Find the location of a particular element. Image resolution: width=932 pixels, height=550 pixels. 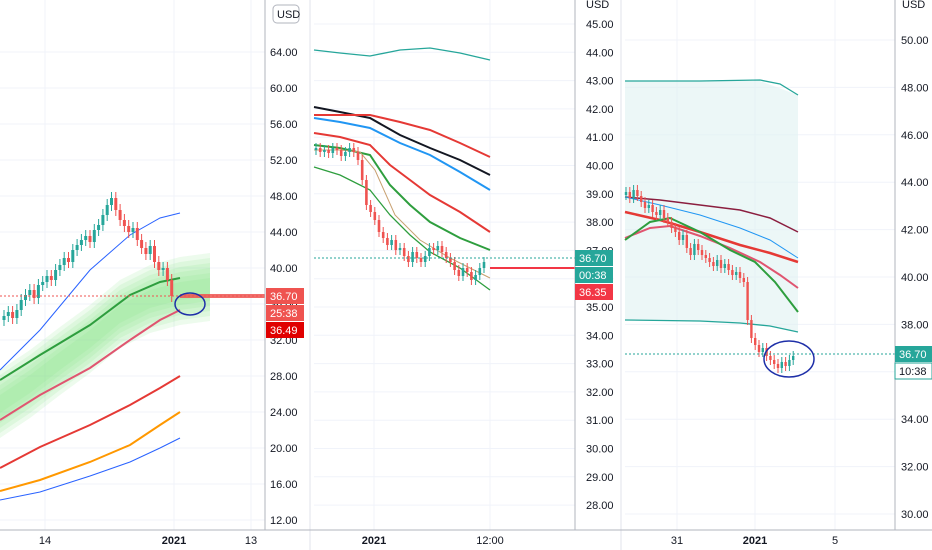

ribbon-band is located at coordinates (105, 345).